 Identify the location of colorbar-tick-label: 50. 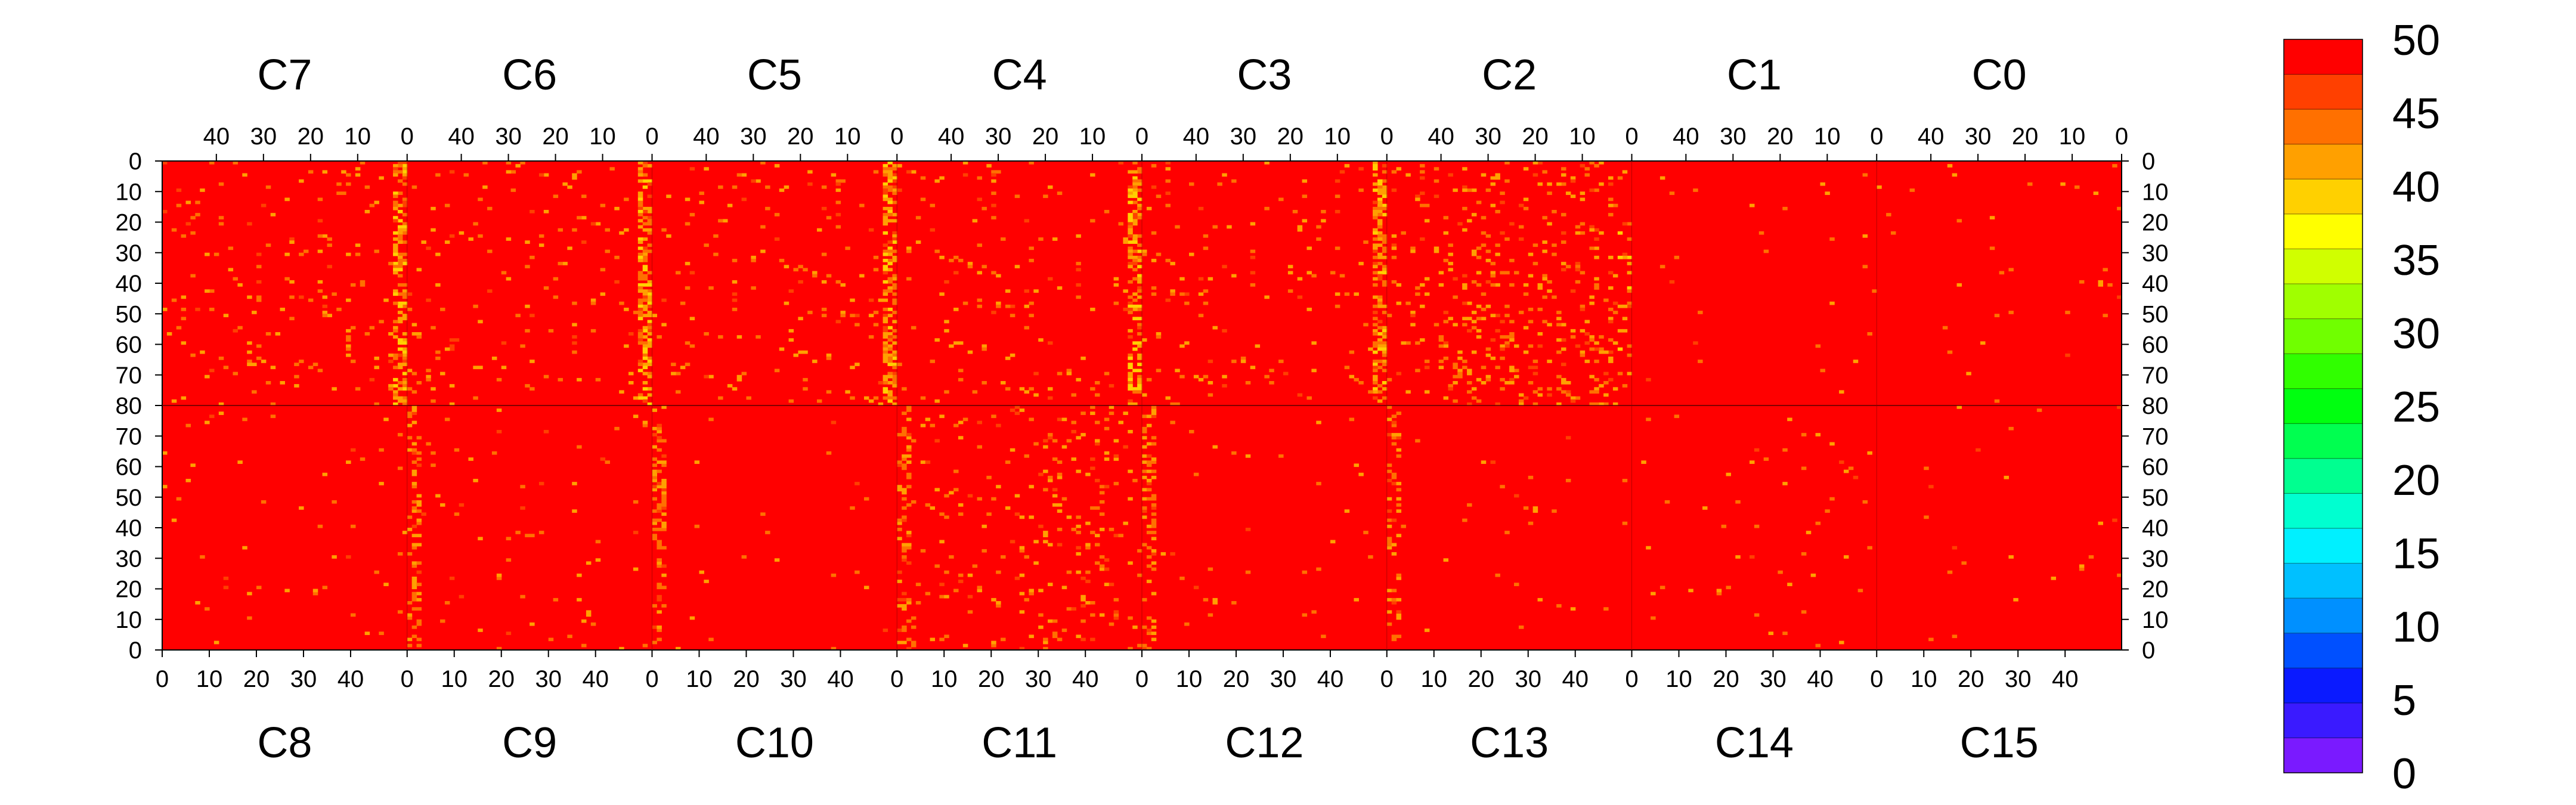
(2416, 41).